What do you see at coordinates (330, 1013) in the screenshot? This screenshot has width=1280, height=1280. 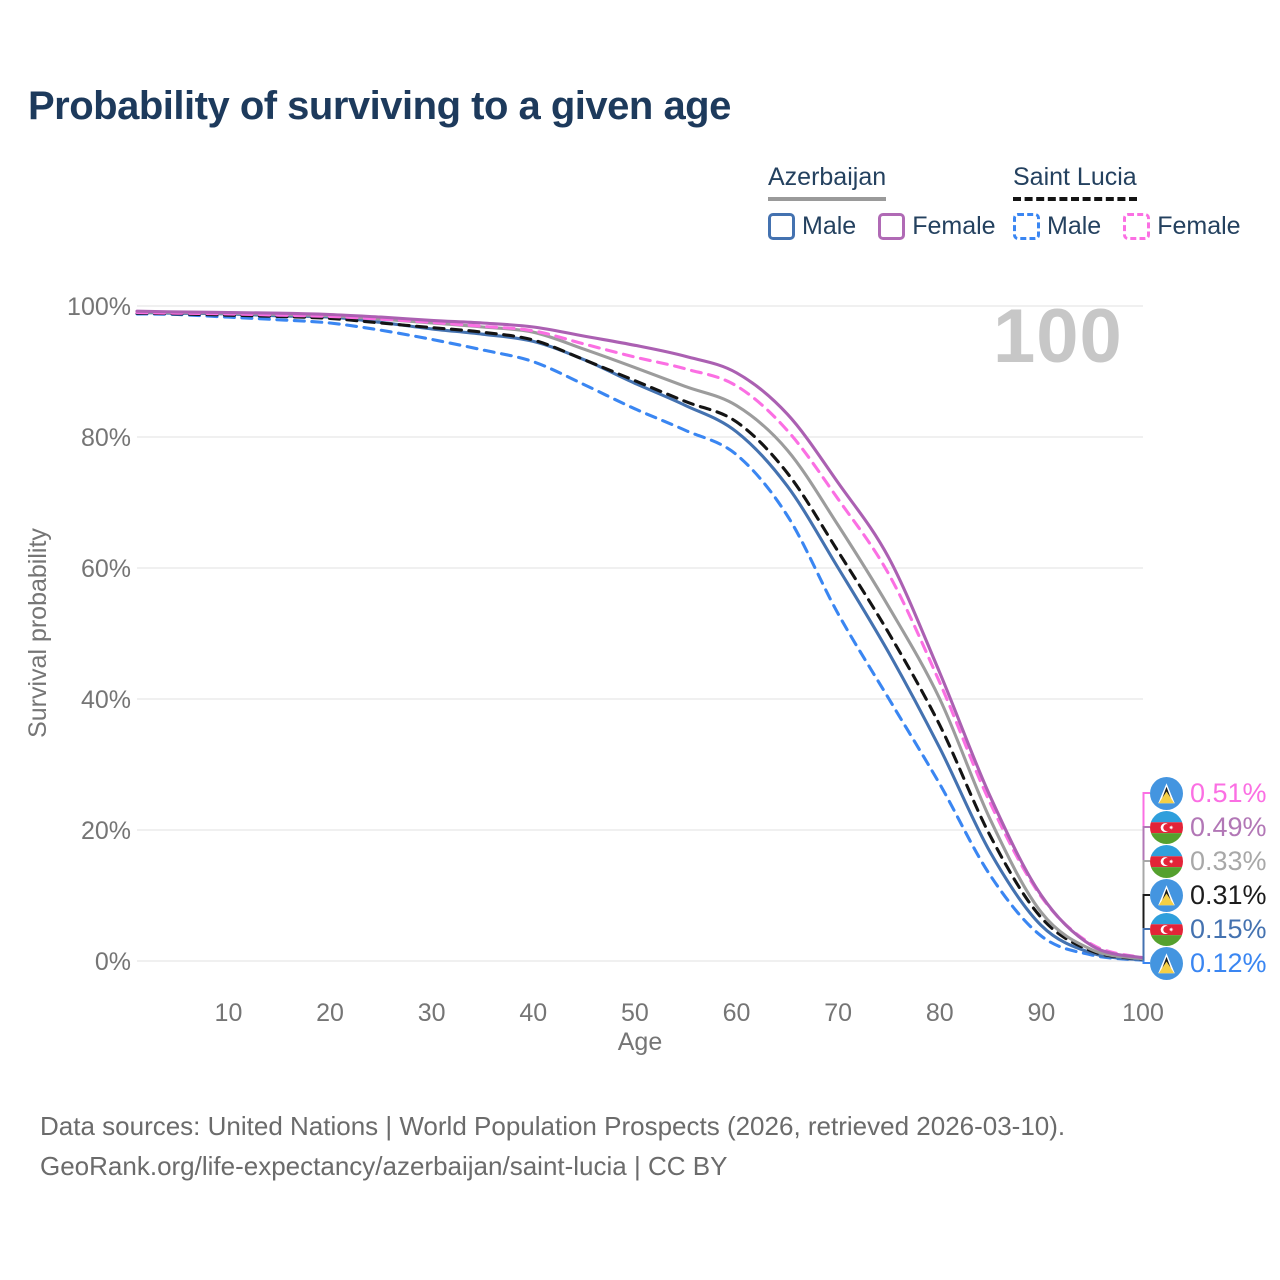 I see `x-tick-label: 20` at bounding box center [330, 1013].